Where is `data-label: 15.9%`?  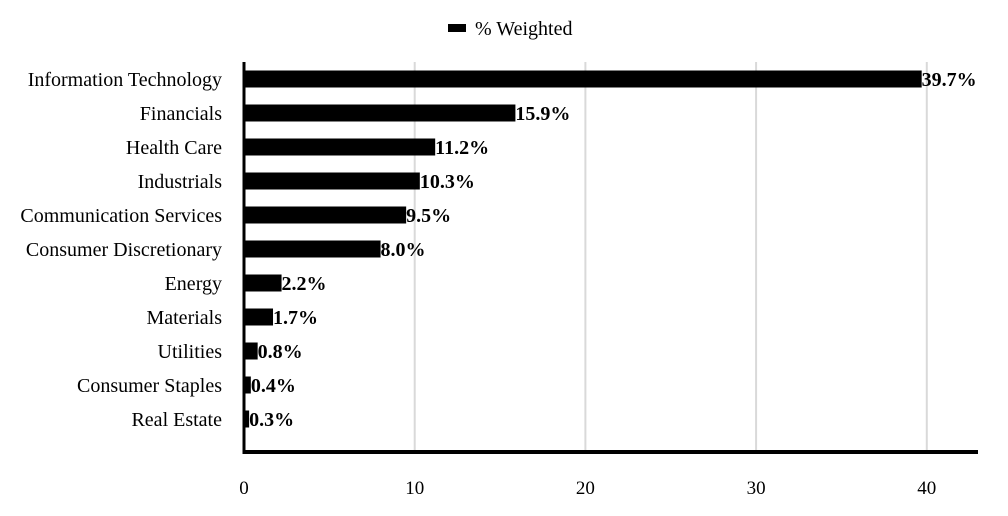 data-label: 15.9% is located at coordinates (542, 114).